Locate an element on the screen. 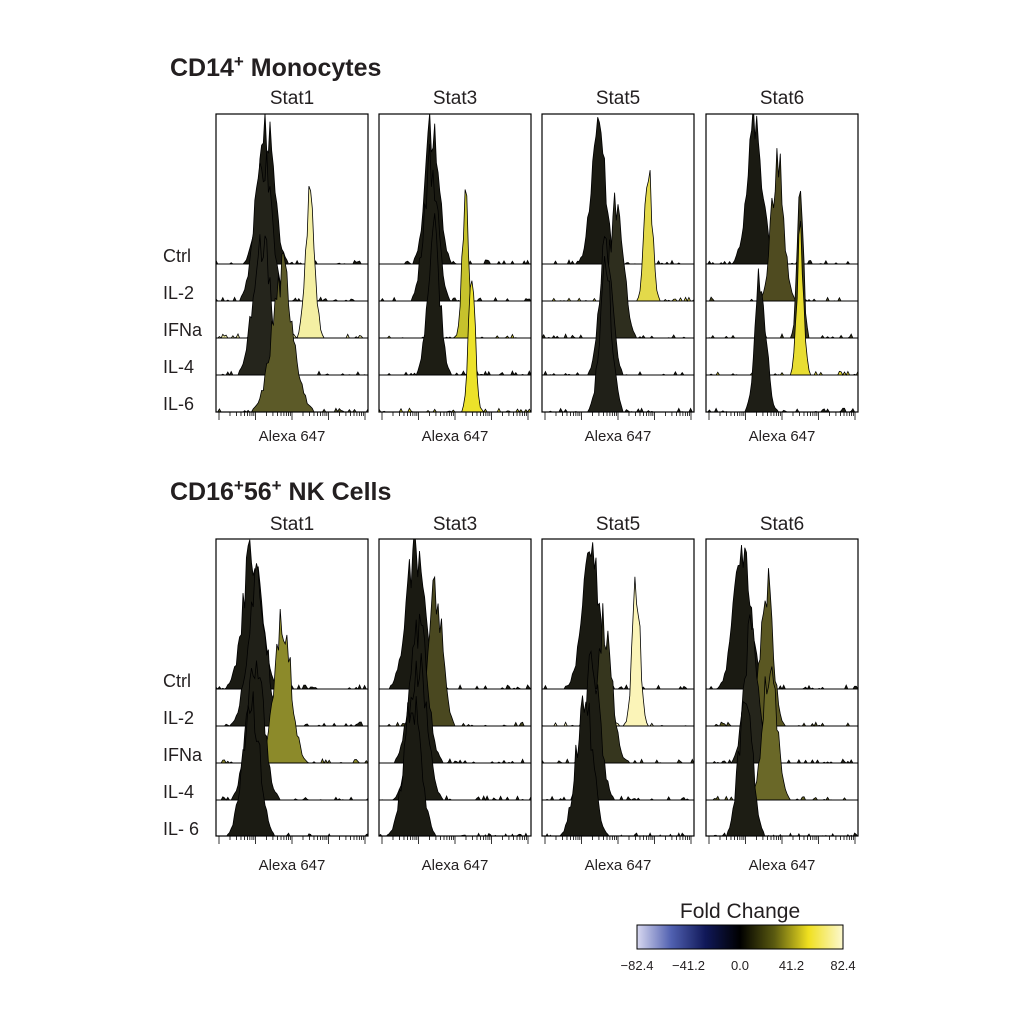 This screenshot has height=1024, width=1024. fold-change-legend: Fold Change −82.4 −41.2 0.0 41.2 82.4 is located at coordinates (738, 936).